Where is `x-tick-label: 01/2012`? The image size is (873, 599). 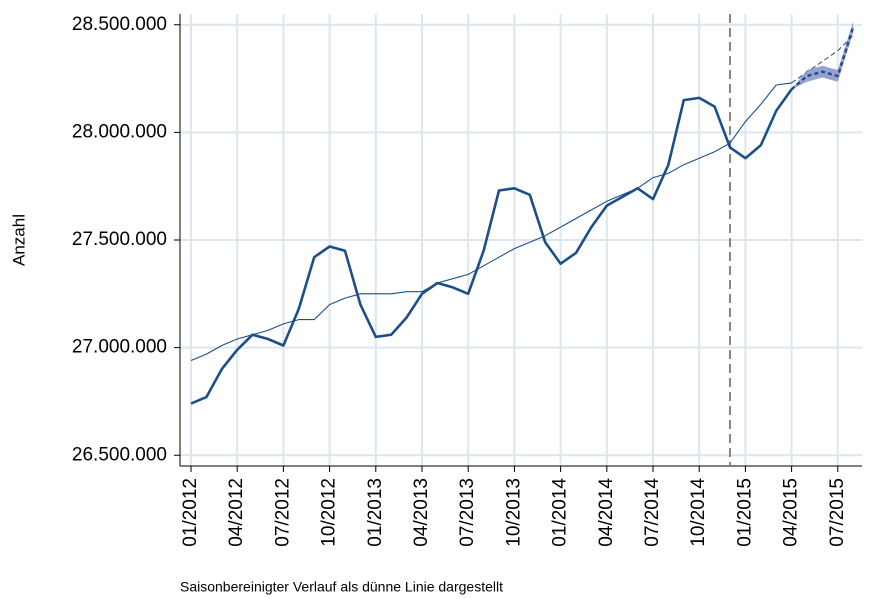 x-tick-label: 01/2012 is located at coordinates (190, 512).